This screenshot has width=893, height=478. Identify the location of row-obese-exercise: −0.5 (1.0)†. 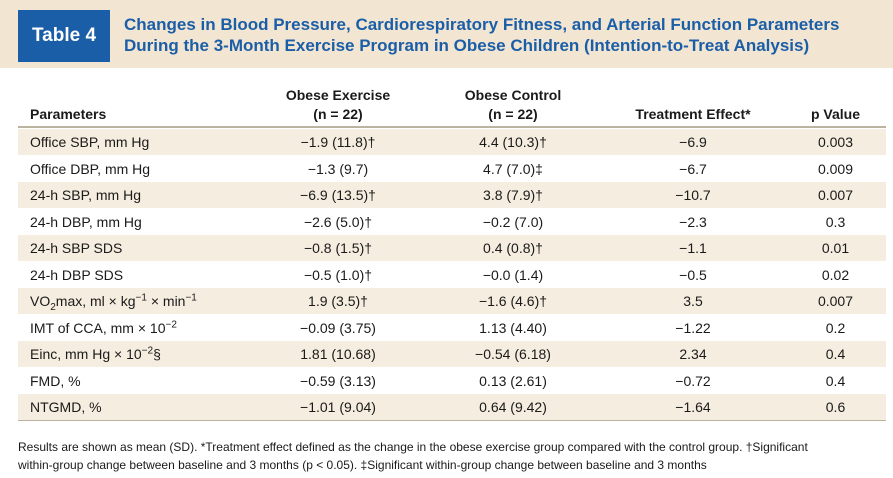
(338, 274).